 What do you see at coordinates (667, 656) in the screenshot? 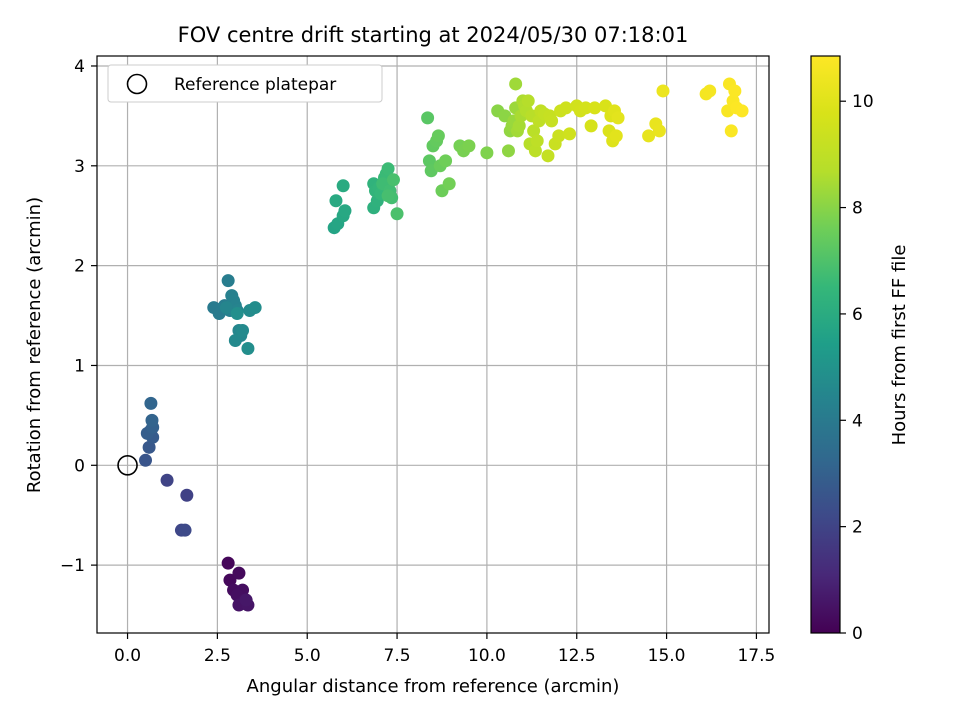
I see `x-tick-label: 15.0` at bounding box center [667, 656].